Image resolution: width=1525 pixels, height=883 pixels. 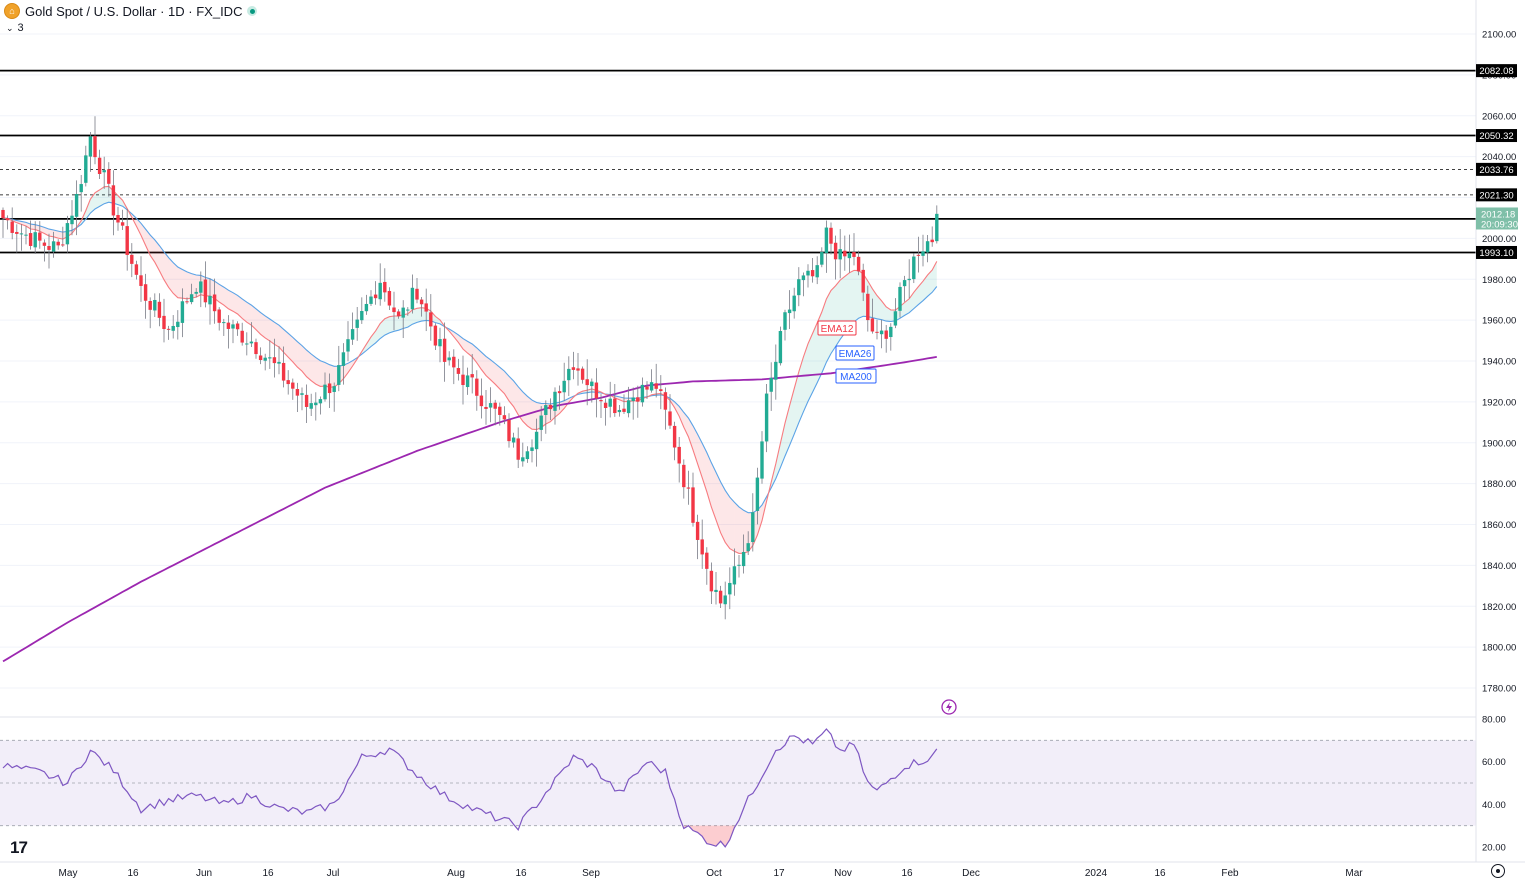 What do you see at coordinates (949, 707) in the screenshot?
I see `lightning-alert-icon` at bounding box center [949, 707].